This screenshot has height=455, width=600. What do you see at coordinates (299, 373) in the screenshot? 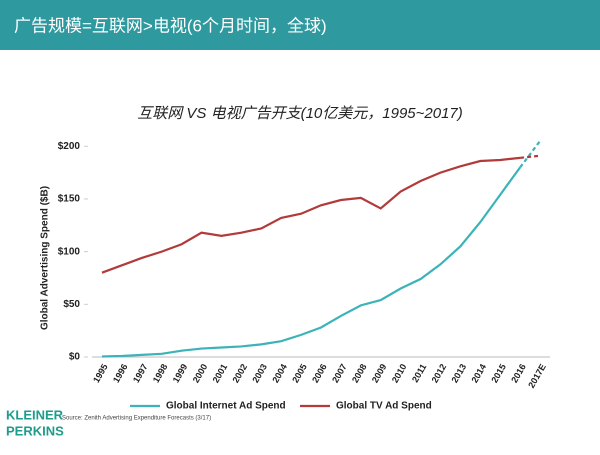
I see `x-tick-label: 2005` at bounding box center [299, 373].